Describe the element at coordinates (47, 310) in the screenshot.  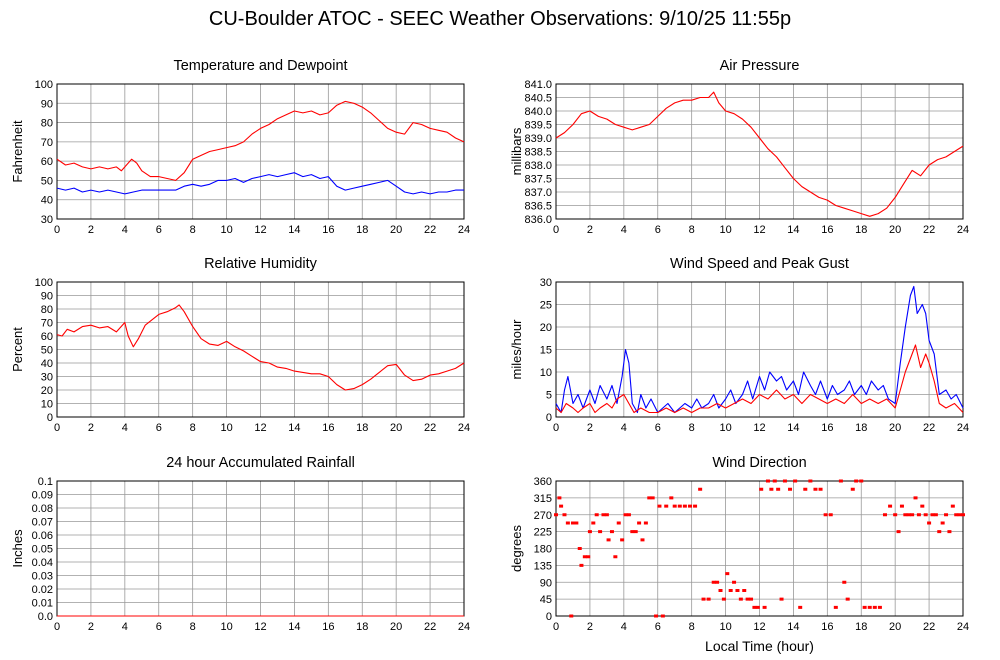
I see `y-tick-label: 80` at that location.